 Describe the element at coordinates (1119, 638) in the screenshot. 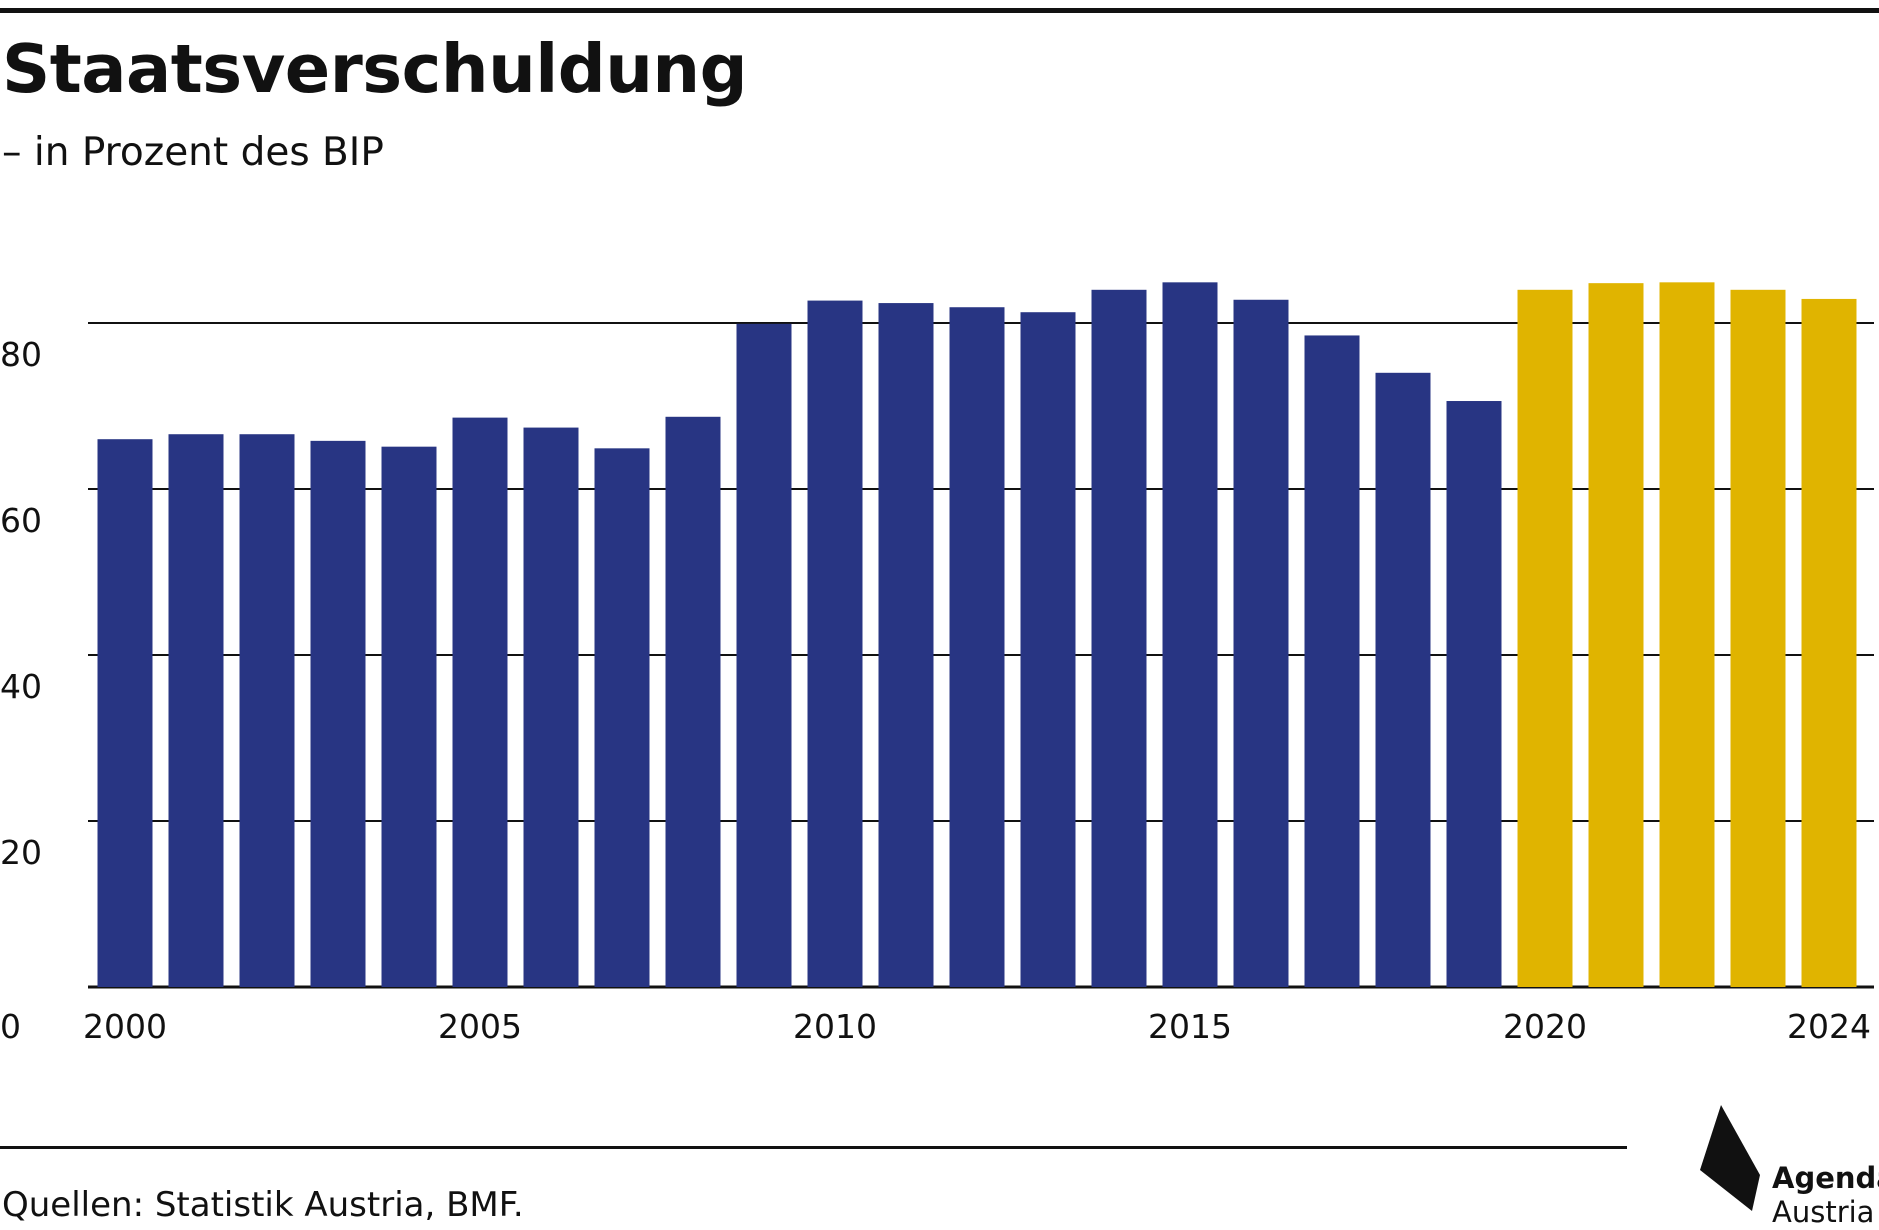

I see `bar-2014` at that location.